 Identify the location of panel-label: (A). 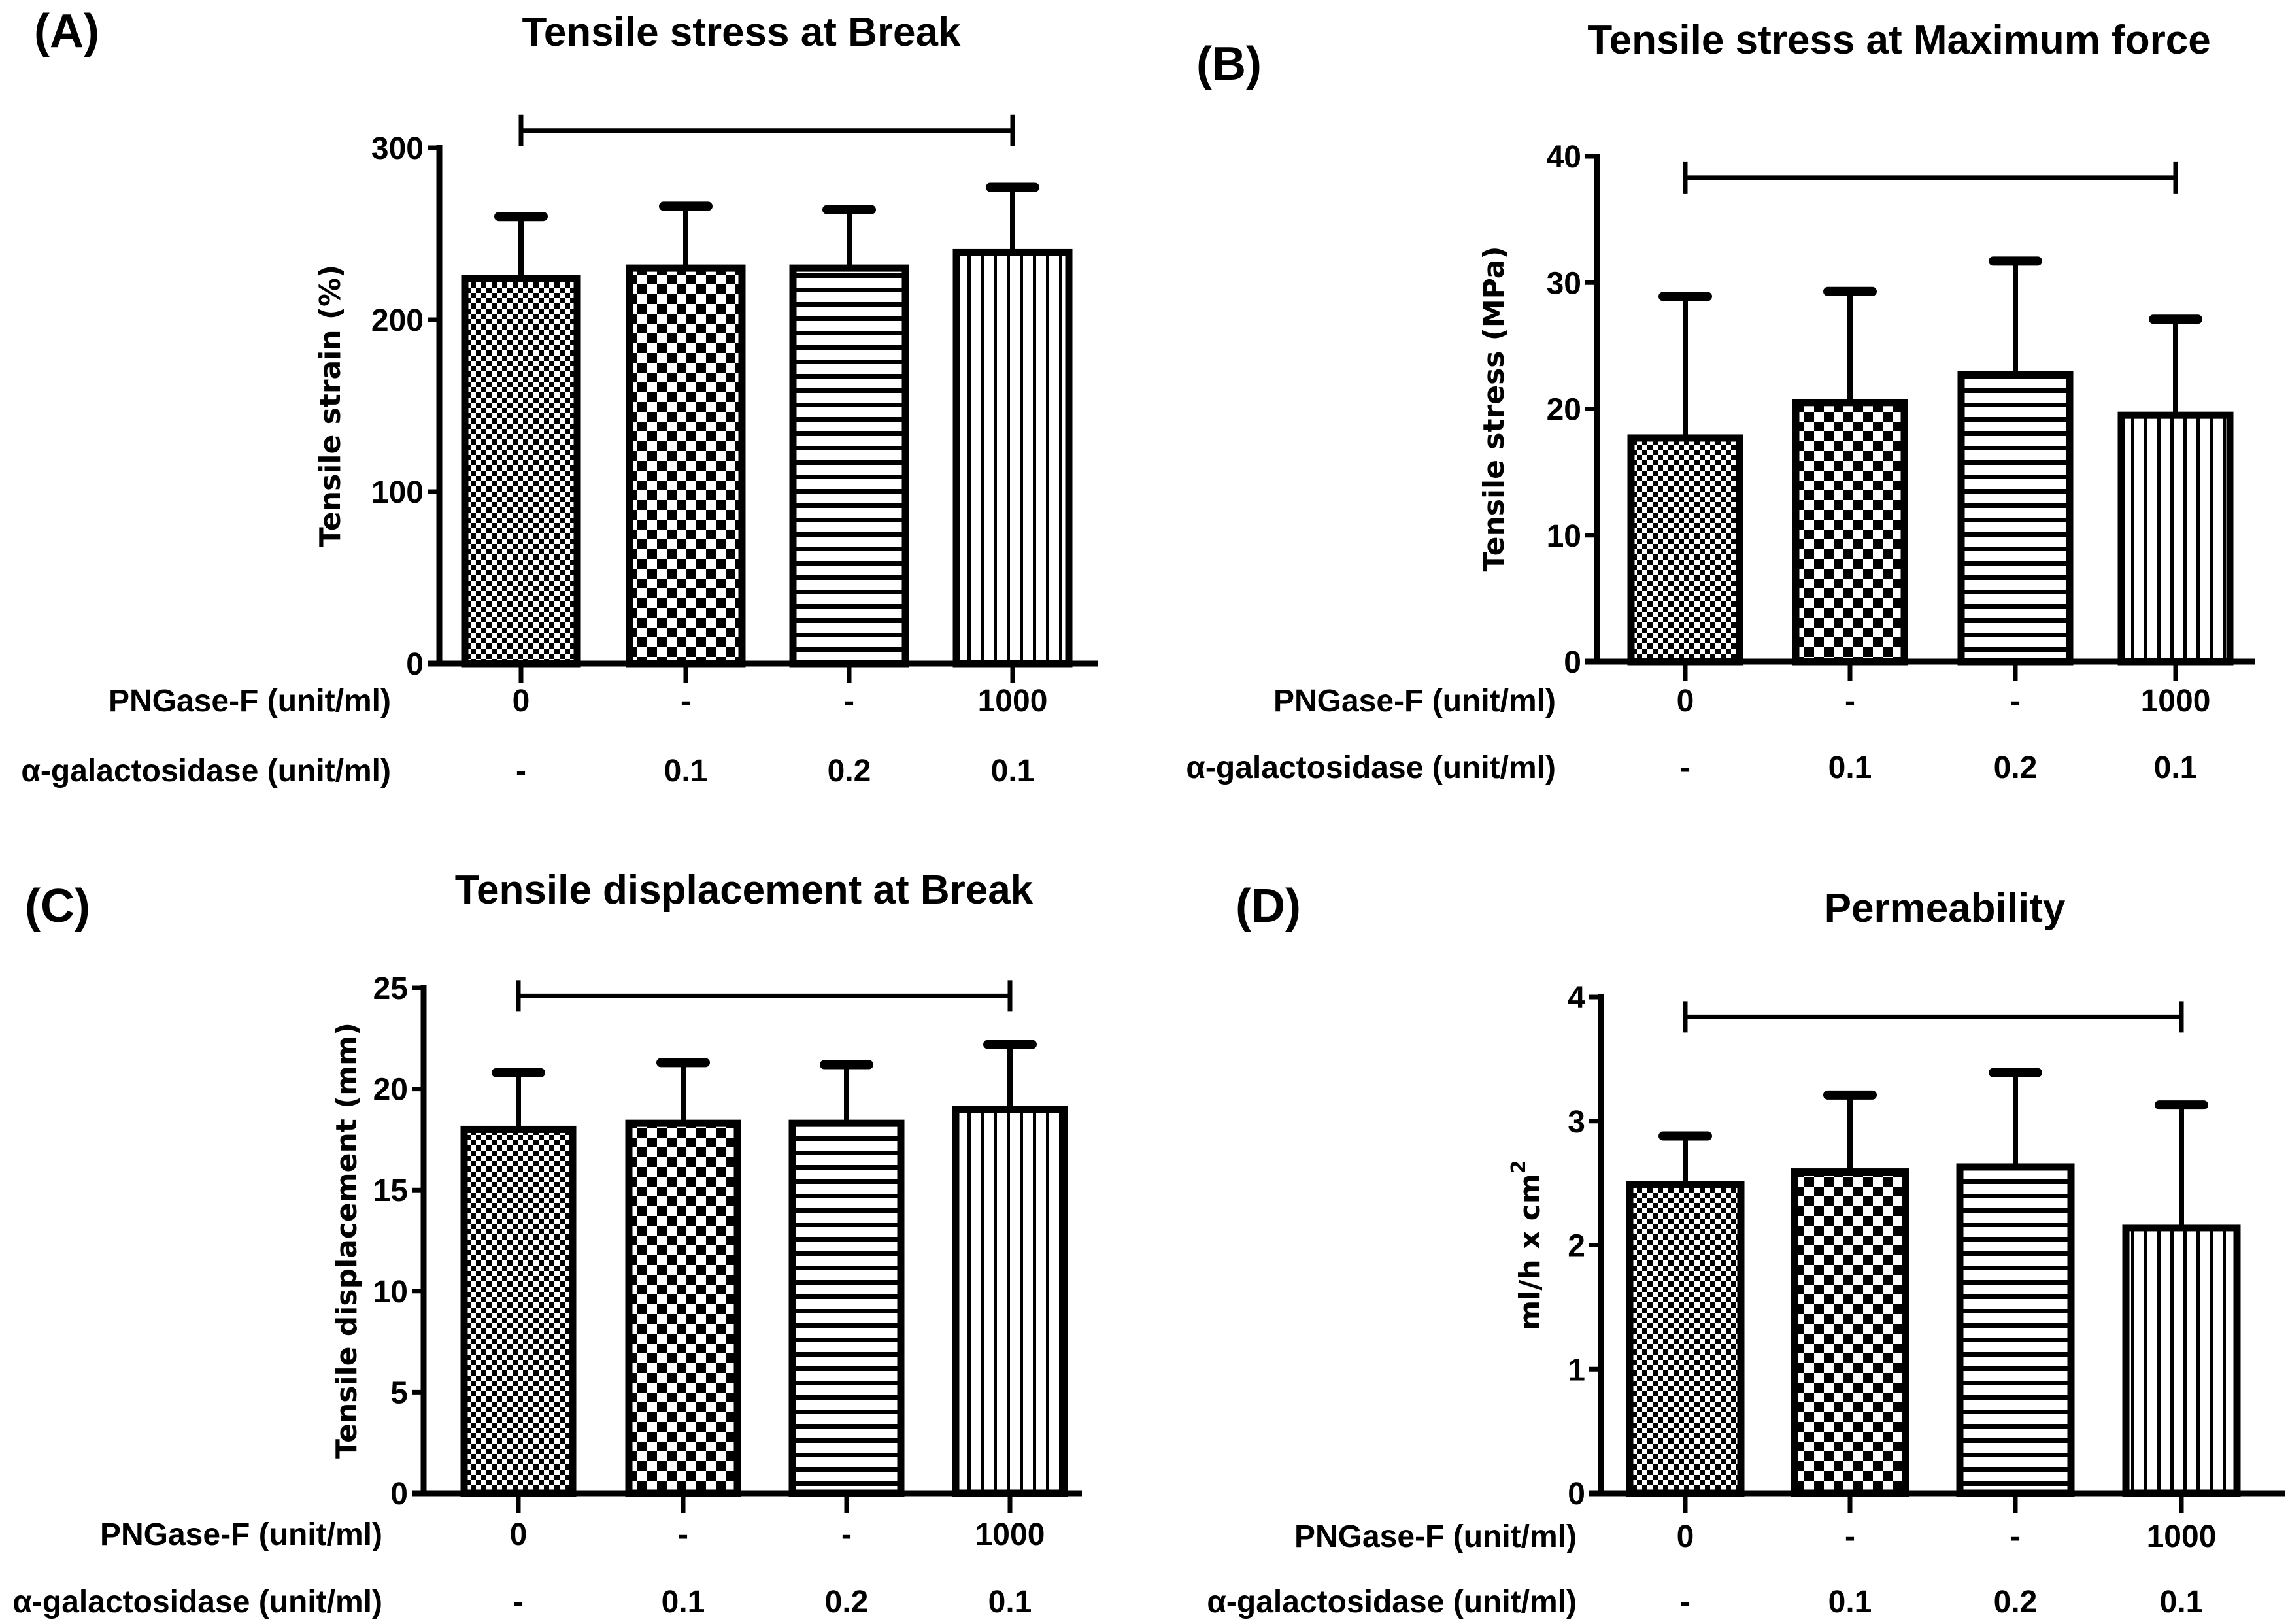
(66, 31).